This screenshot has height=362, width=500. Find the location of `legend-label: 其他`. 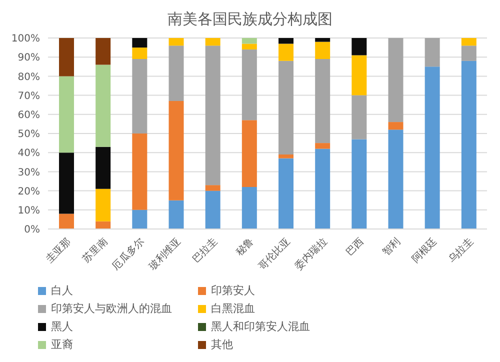

legend-label: 其他 is located at coordinates (222, 344).